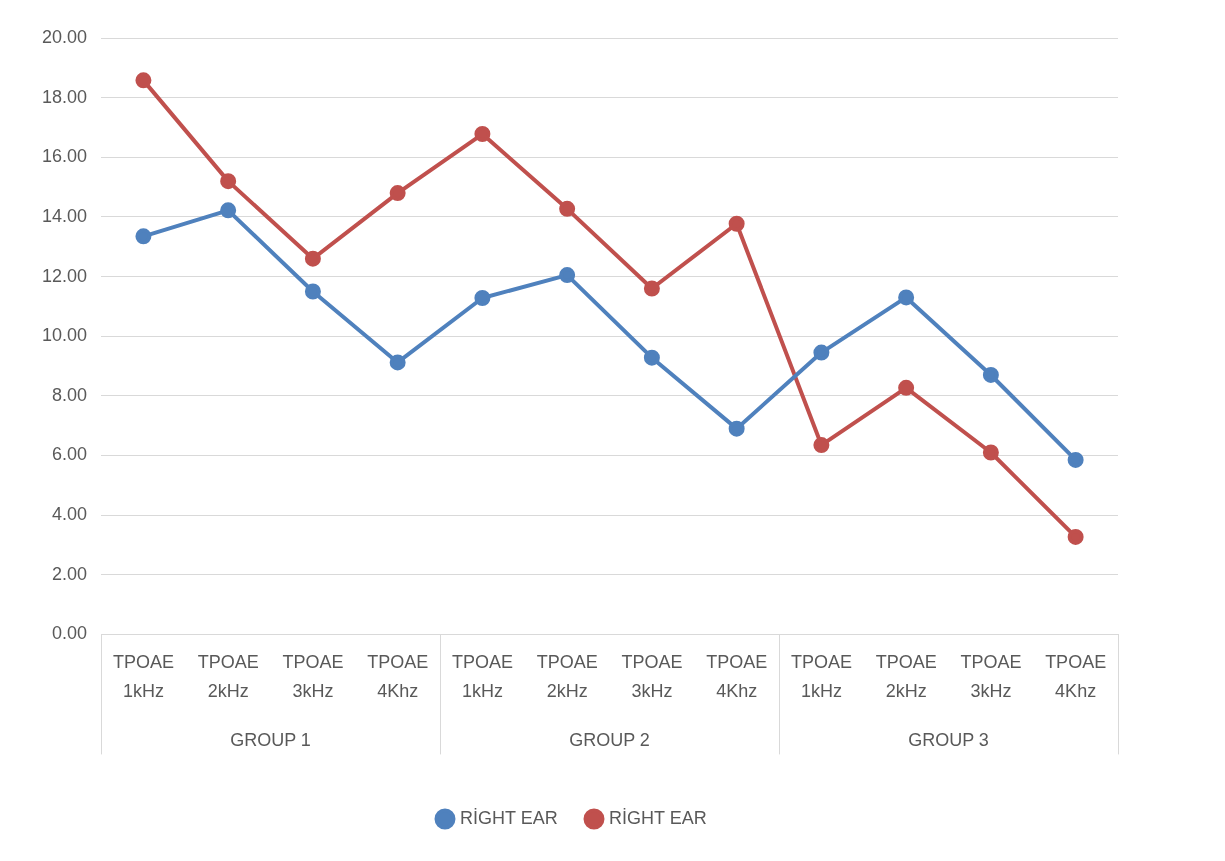 The height and width of the screenshot is (861, 1225). I want to click on y-tick-label: 0.00, so click(70, 633).